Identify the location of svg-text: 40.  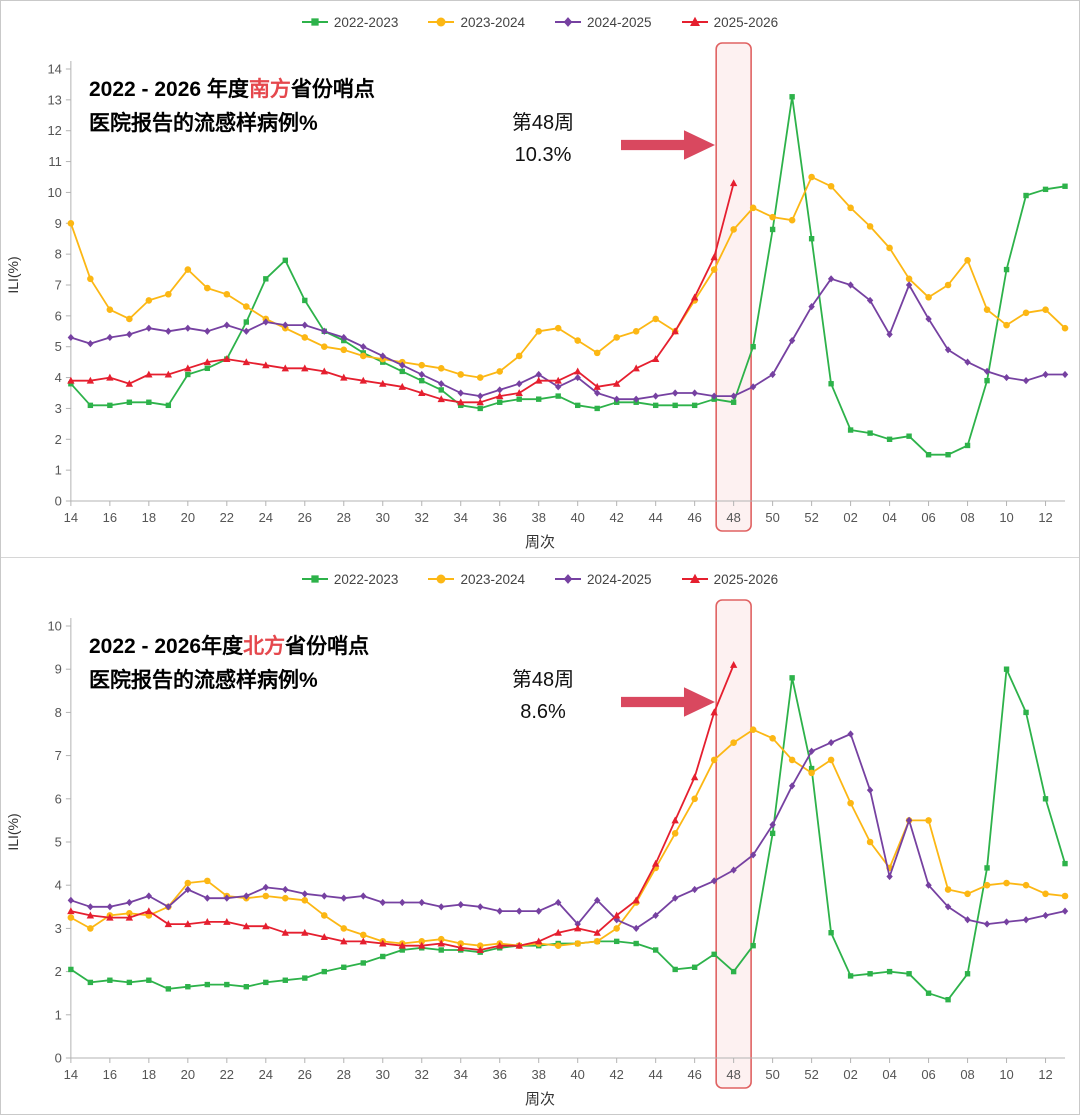
(577, 517).